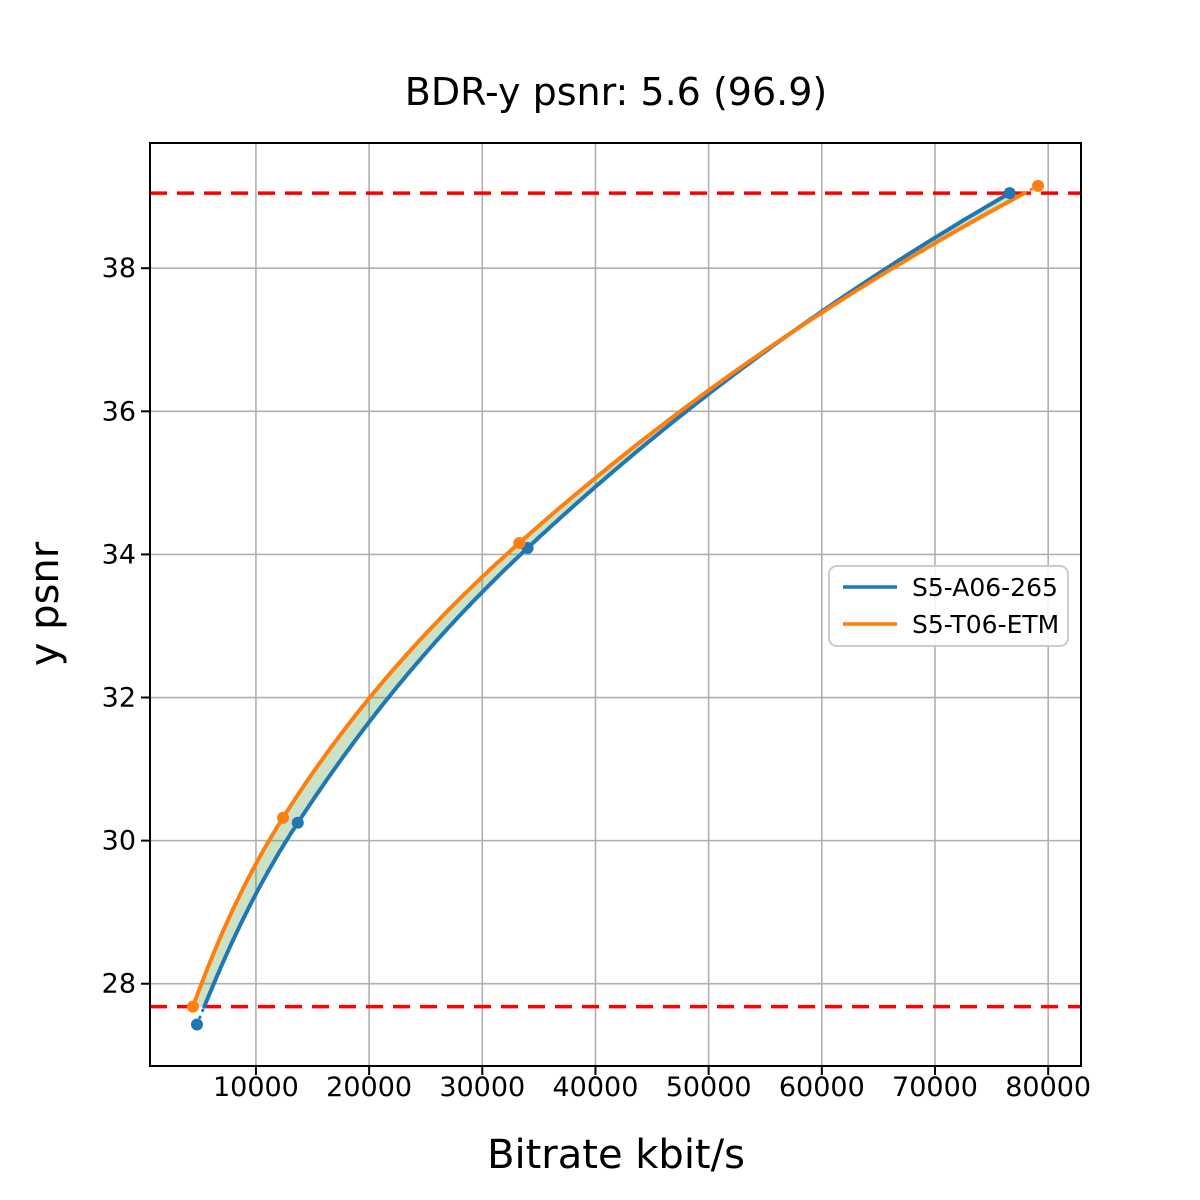 The height and width of the screenshot is (1200, 1200). What do you see at coordinates (482, 1087) in the screenshot?
I see `x-tick-label: 30000` at bounding box center [482, 1087].